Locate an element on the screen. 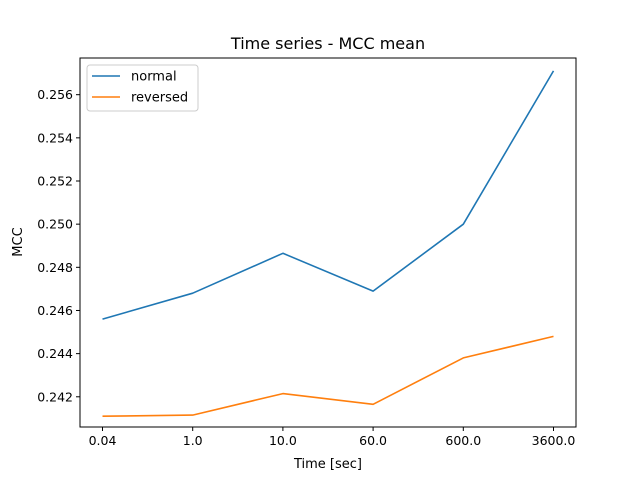  legend-label-reversed: reversed is located at coordinates (159, 98).